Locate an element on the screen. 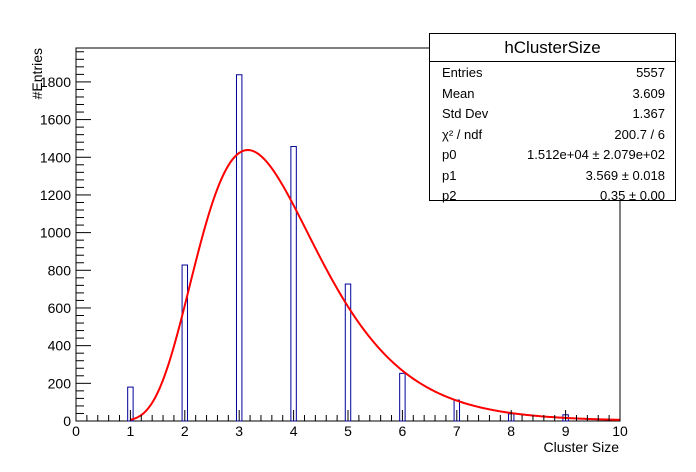 The width and height of the screenshot is (696, 472). x-tick-label: 8 is located at coordinates (511, 431).